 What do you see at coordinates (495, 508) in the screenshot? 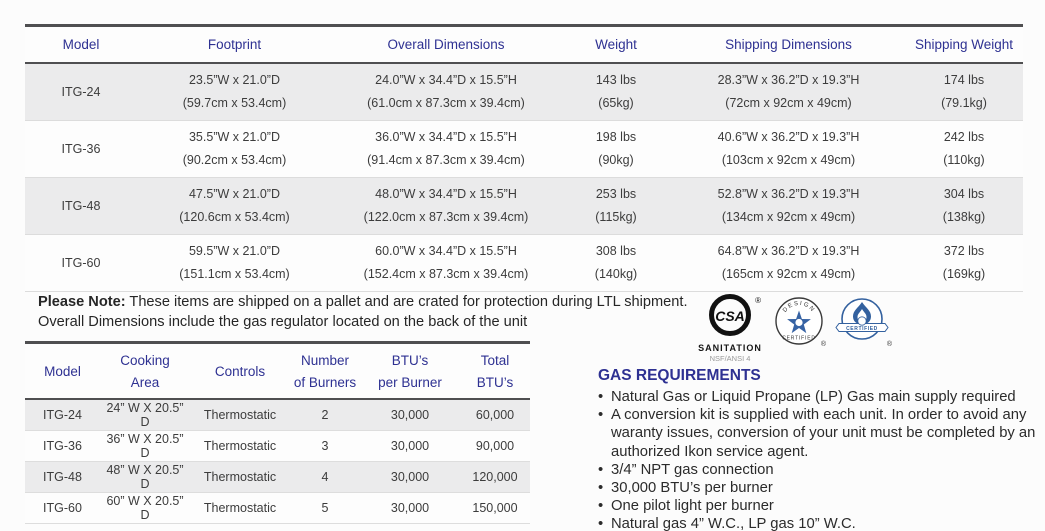
I see `total-btu-cell: 150,000` at bounding box center [495, 508].